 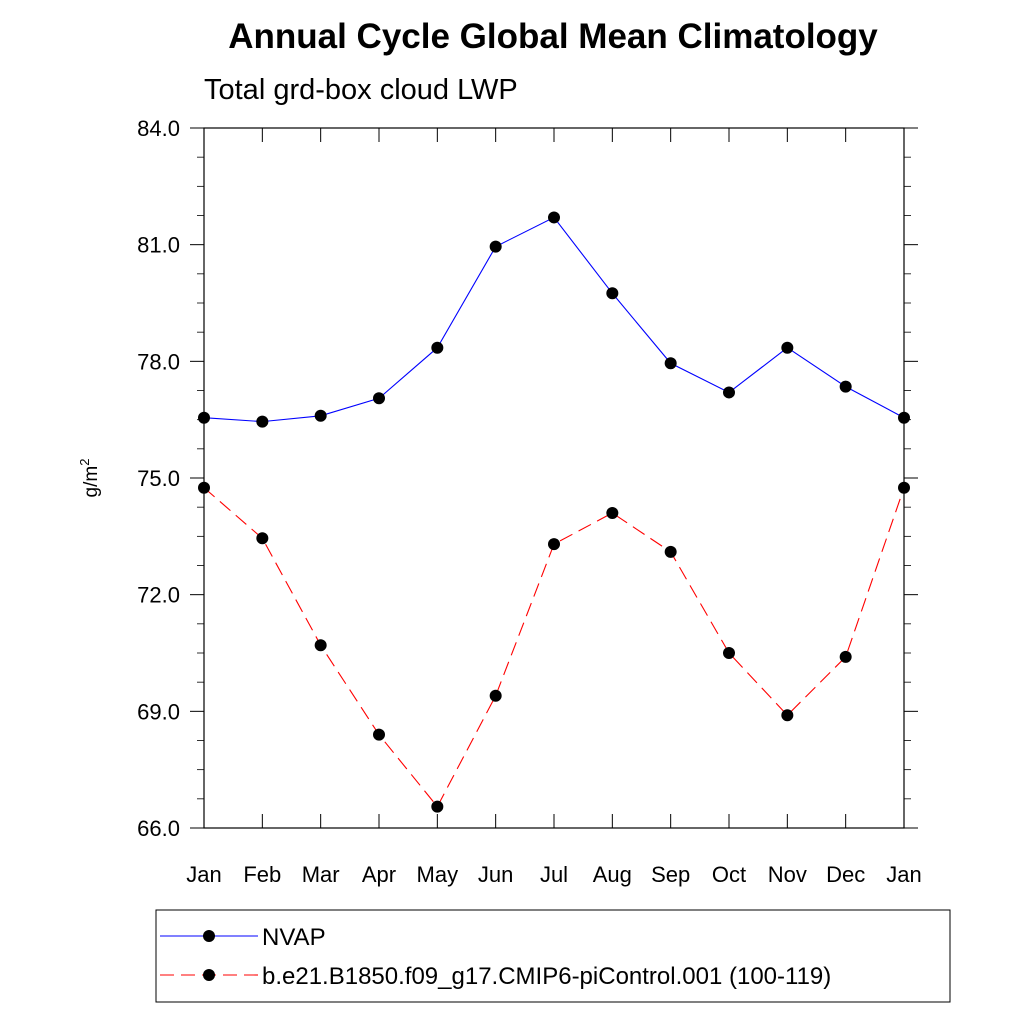 What do you see at coordinates (361, 90) in the screenshot?
I see `chart-subtitle: Total grd-box cloud LWP` at bounding box center [361, 90].